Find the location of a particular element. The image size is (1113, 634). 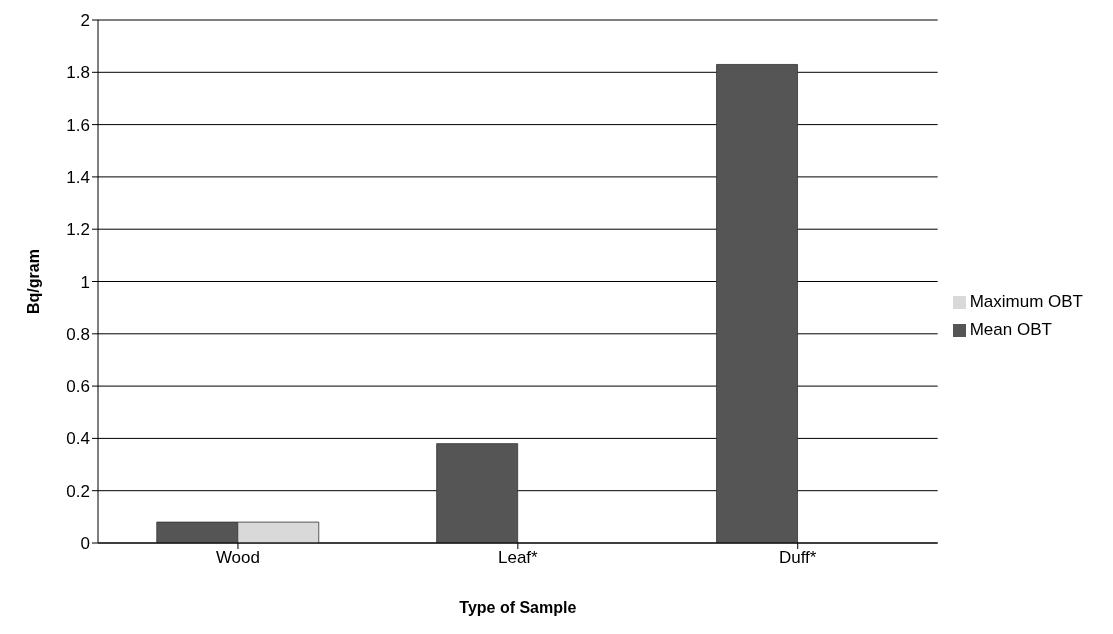

y-tick-label: 0.4 is located at coordinates (78, 439).